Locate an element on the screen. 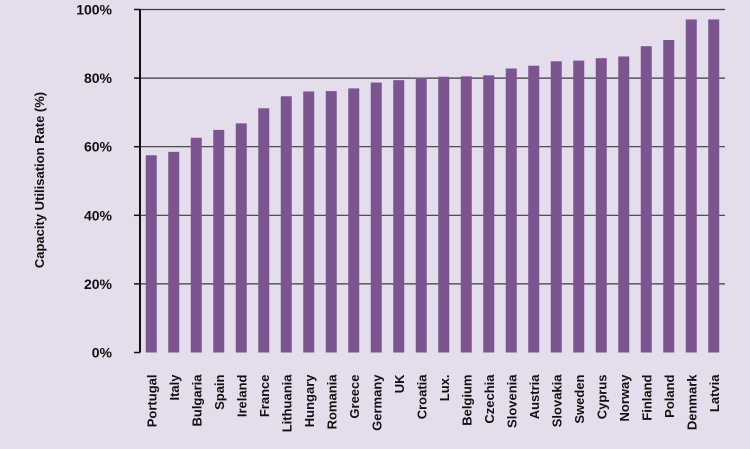  x-category-label: Bulgaria is located at coordinates (196, 400).